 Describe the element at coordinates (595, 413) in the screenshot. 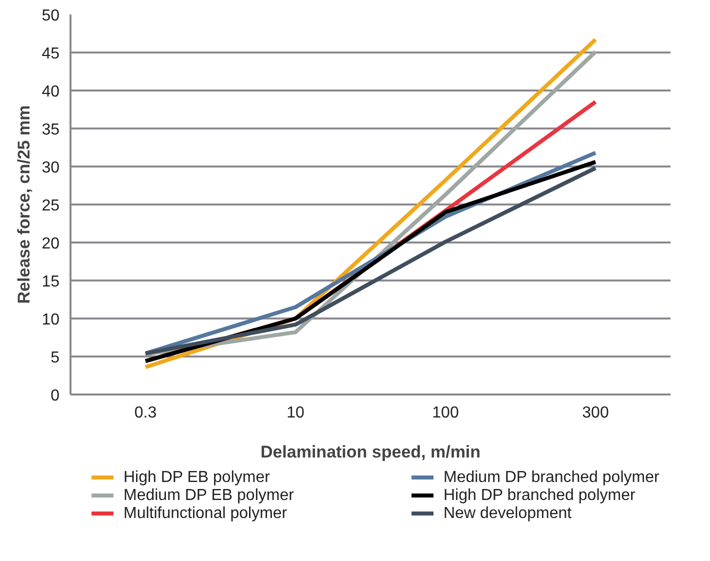

I see `x-tick-label: 300` at that location.